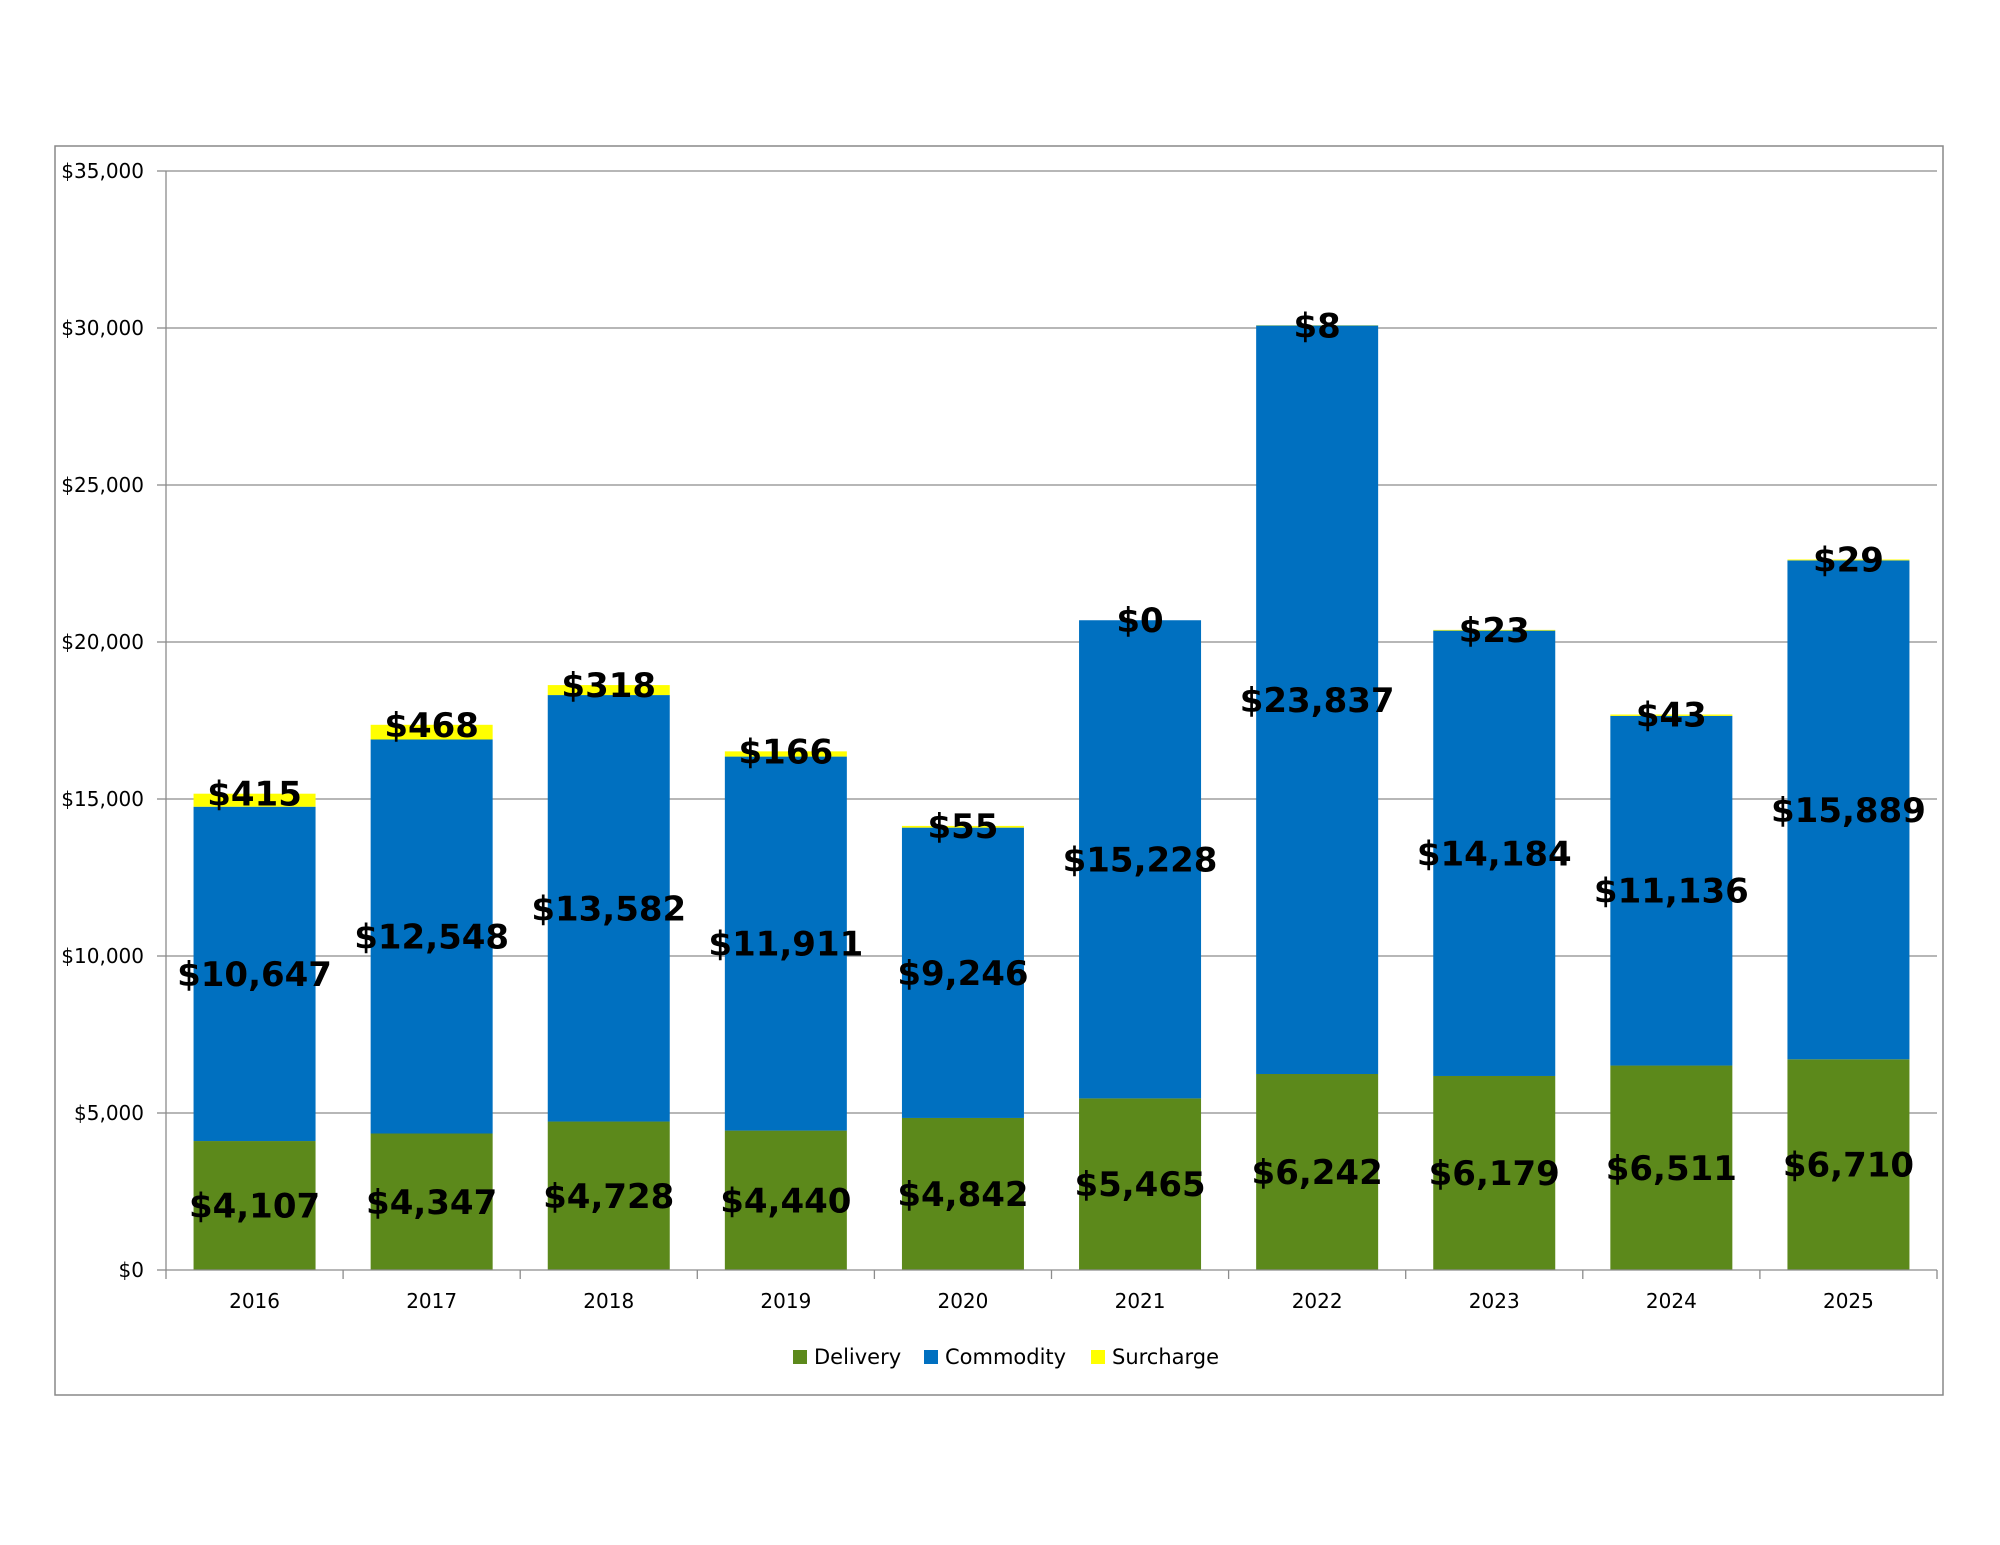 The width and height of the screenshot is (2000, 1545). I want to click on x-tick-label: 2019, so click(785, 1301).